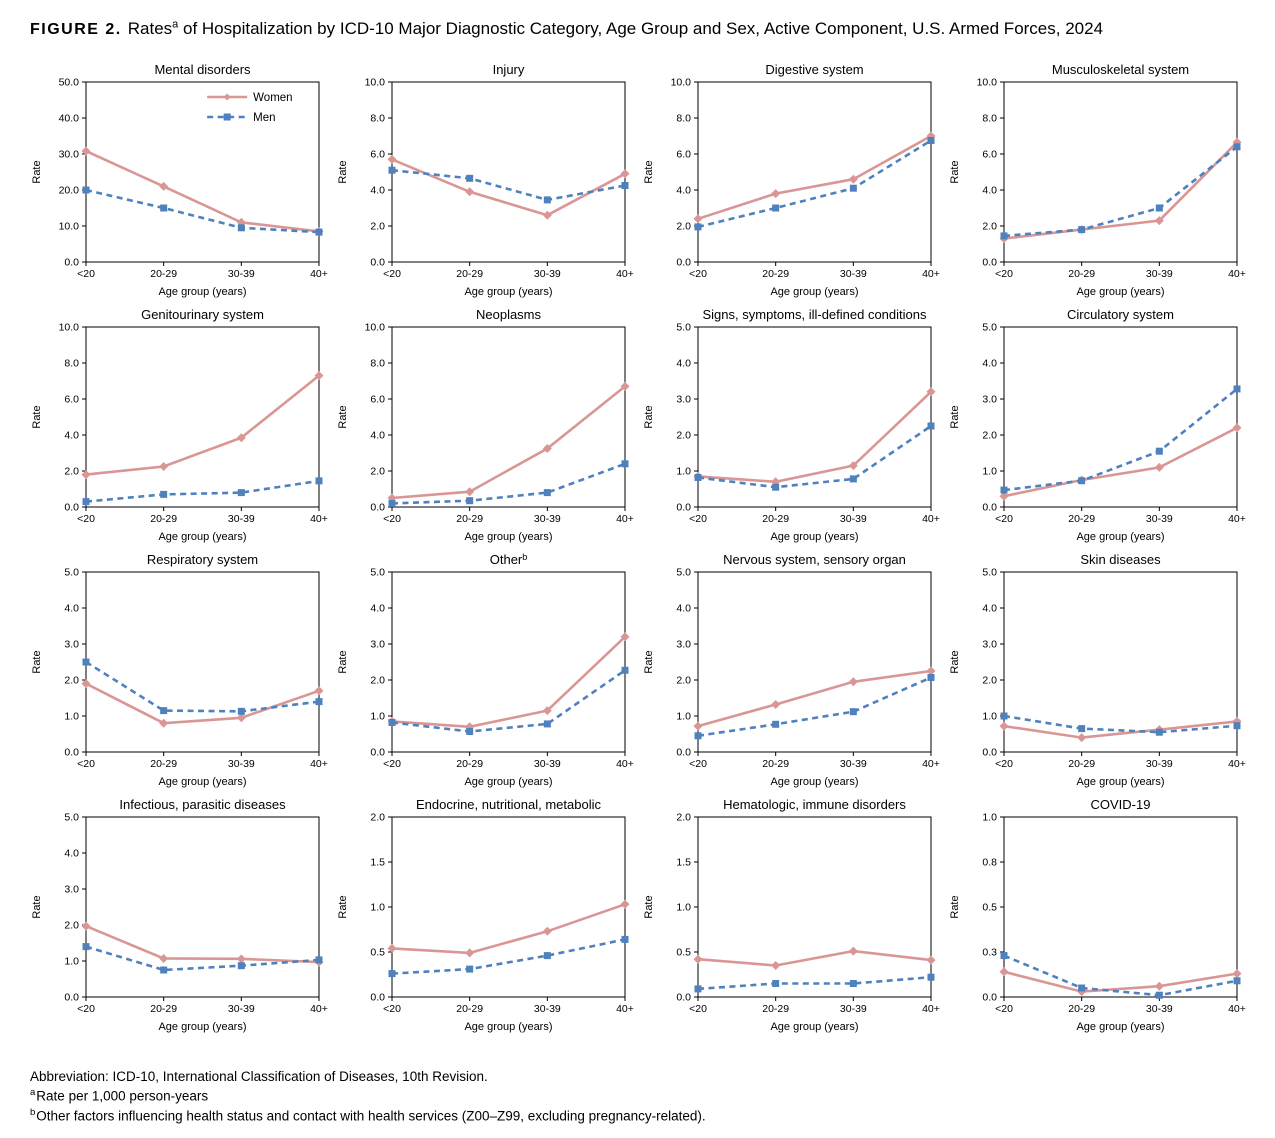  What do you see at coordinates (989, 952) in the screenshot?
I see `svg-text: 0.3` at bounding box center [989, 952].